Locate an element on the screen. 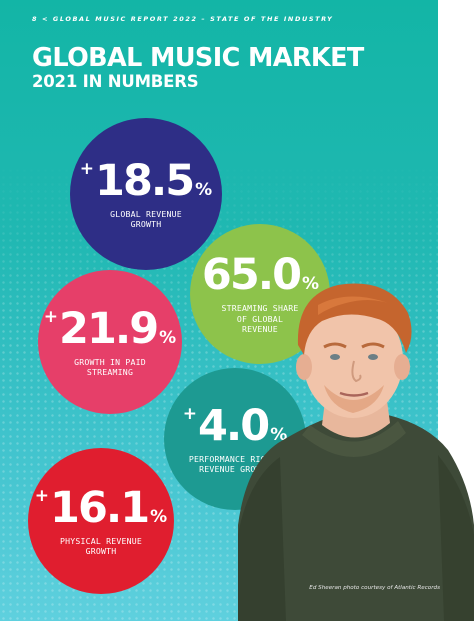  stat-number: 18.5 is located at coordinates (145, 180).